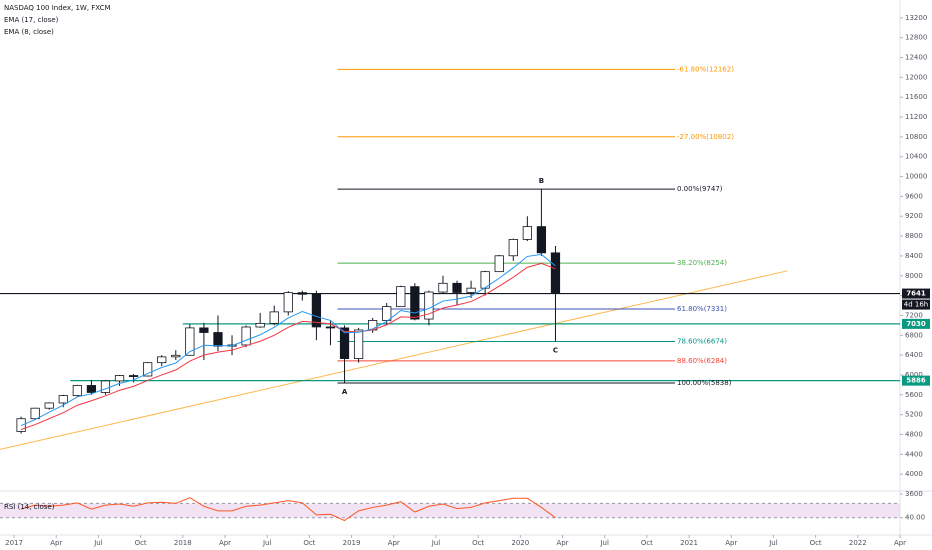 This screenshot has width=932, height=550. I want to click on point-label: A, so click(345, 392).